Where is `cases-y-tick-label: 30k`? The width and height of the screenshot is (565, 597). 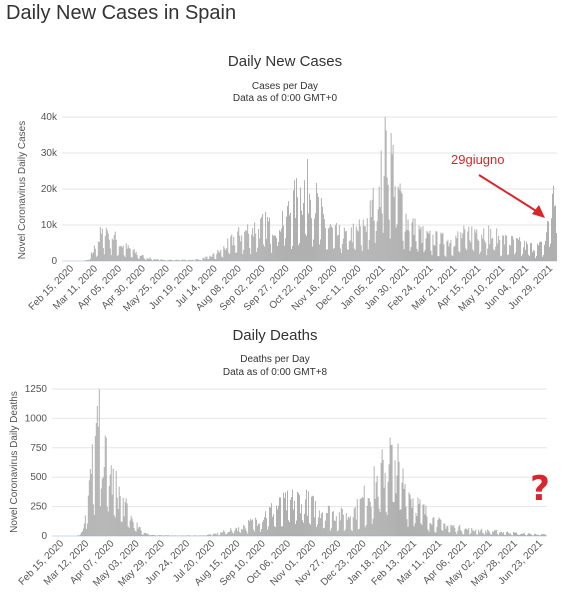 cases-y-tick-label: 30k is located at coordinates (49, 153).